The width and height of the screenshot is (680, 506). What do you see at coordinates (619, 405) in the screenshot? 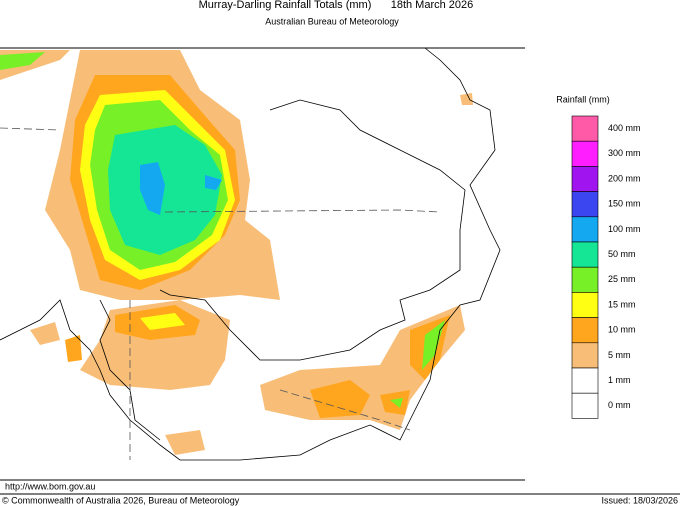
I see `legend-label: 0 mm` at bounding box center [619, 405].